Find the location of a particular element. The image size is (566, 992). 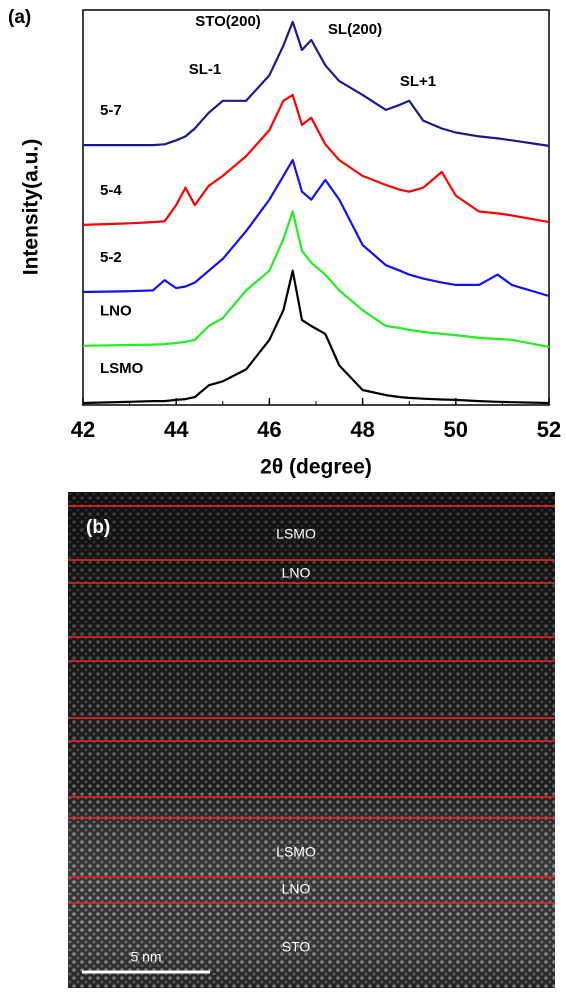

series-label: 5-2 is located at coordinates (111, 257).